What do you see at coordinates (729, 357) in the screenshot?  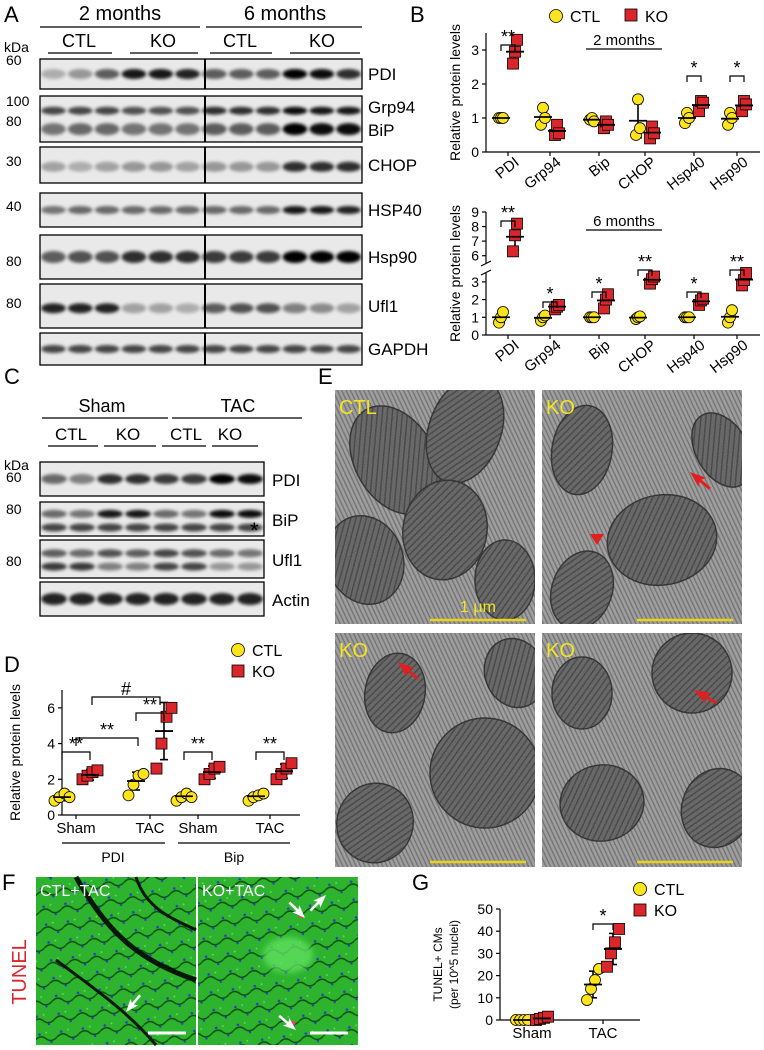 I see `chartBbottom-xtick-hsp90-5: Hsp90` at bounding box center [729, 357].